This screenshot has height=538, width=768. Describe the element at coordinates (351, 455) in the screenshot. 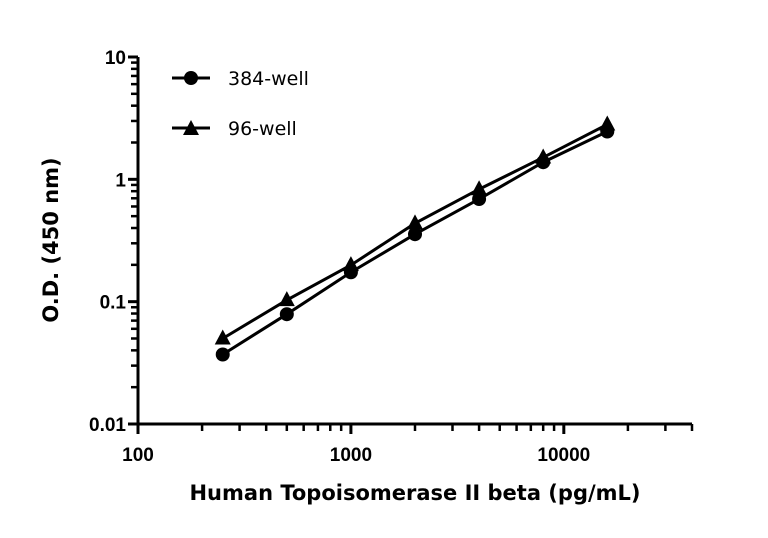

I see `x-tick-label: 1000` at that location.